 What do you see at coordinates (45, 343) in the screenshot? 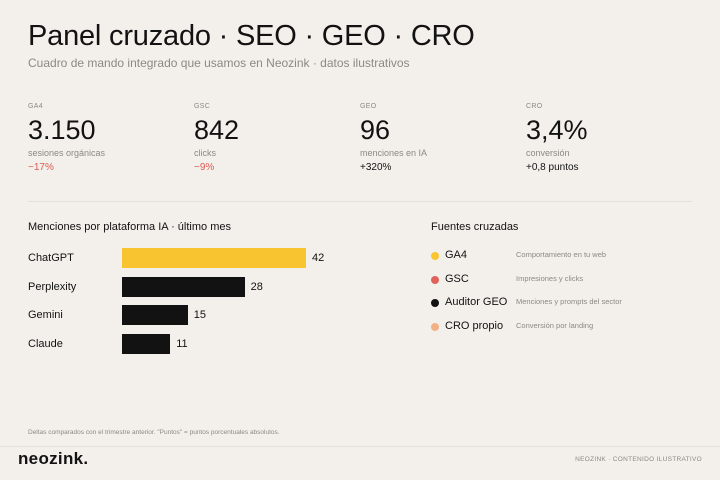
I see `bar-label: Claude` at bounding box center [45, 343].